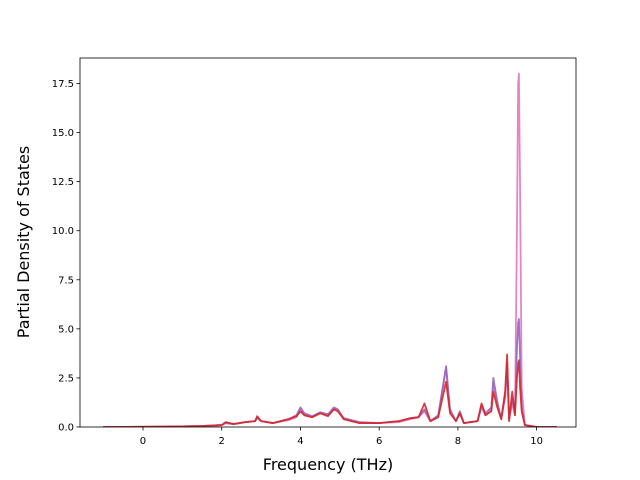  I want to click on x-tick-label: 2, so click(222, 441).